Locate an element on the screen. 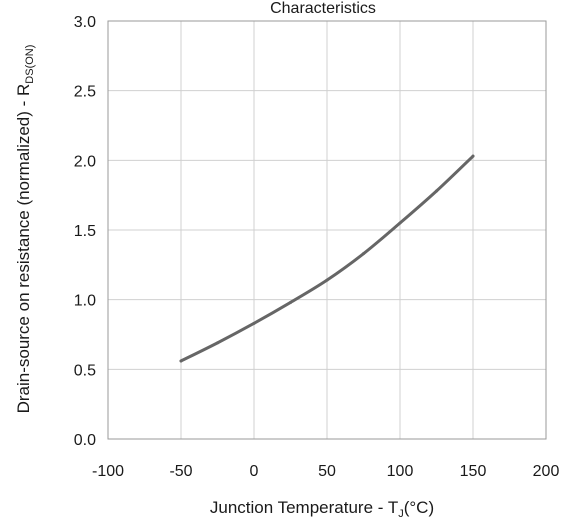  y-axis-title-sub: DS(ON) is located at coordinates (30, 64).